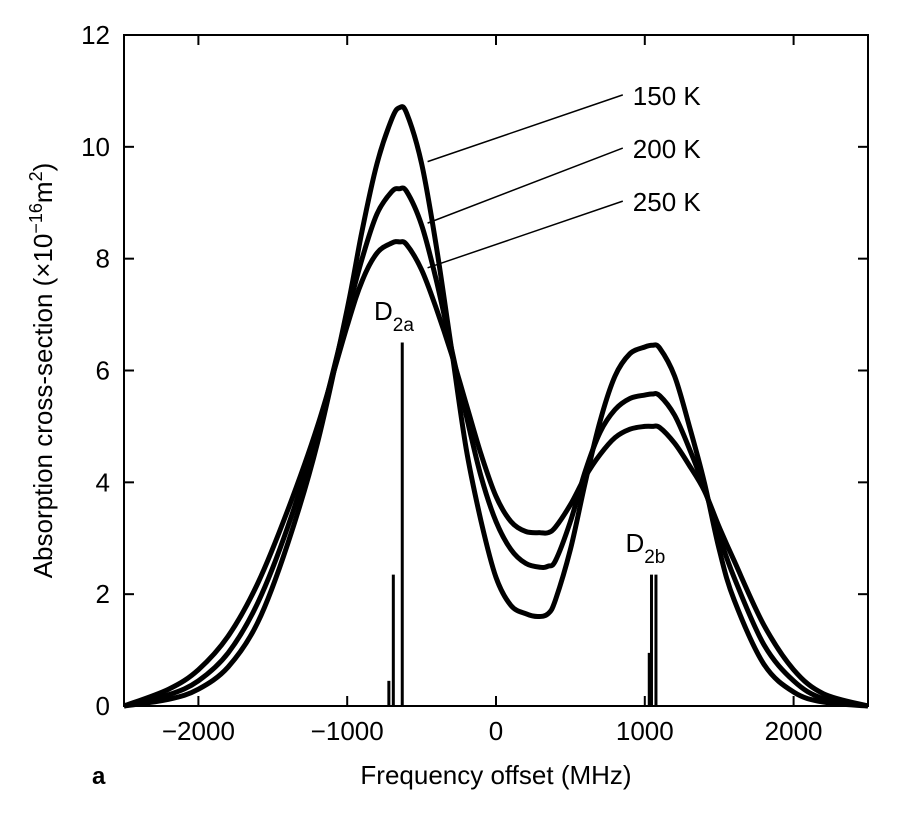 This screenshot has height=822, width=900. What do you see at coordinates (634, 543) in the screenshot?
I see `peak-label-d2b-base: D` at bounding box center [634, 543].